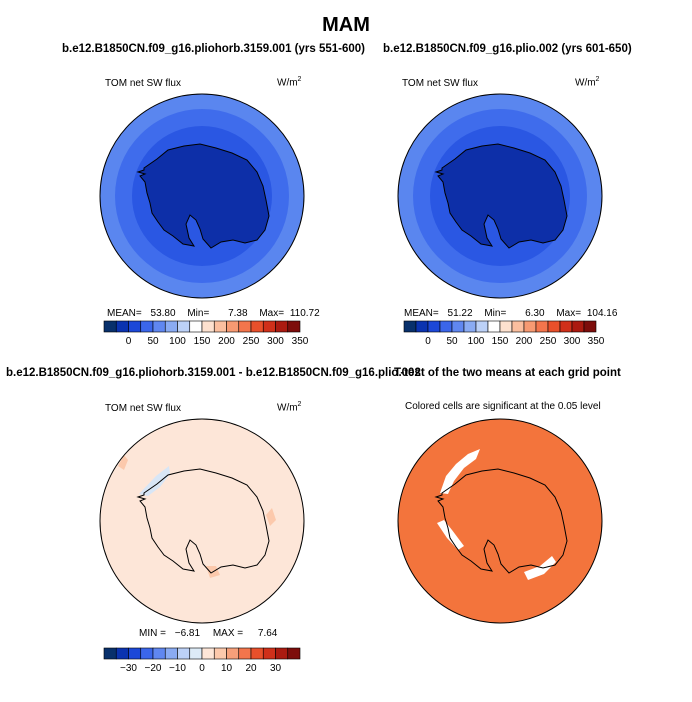 This screenshot has height=702, width=692. I want to click on top-left-units-label: W/m2, so click(289, 82).